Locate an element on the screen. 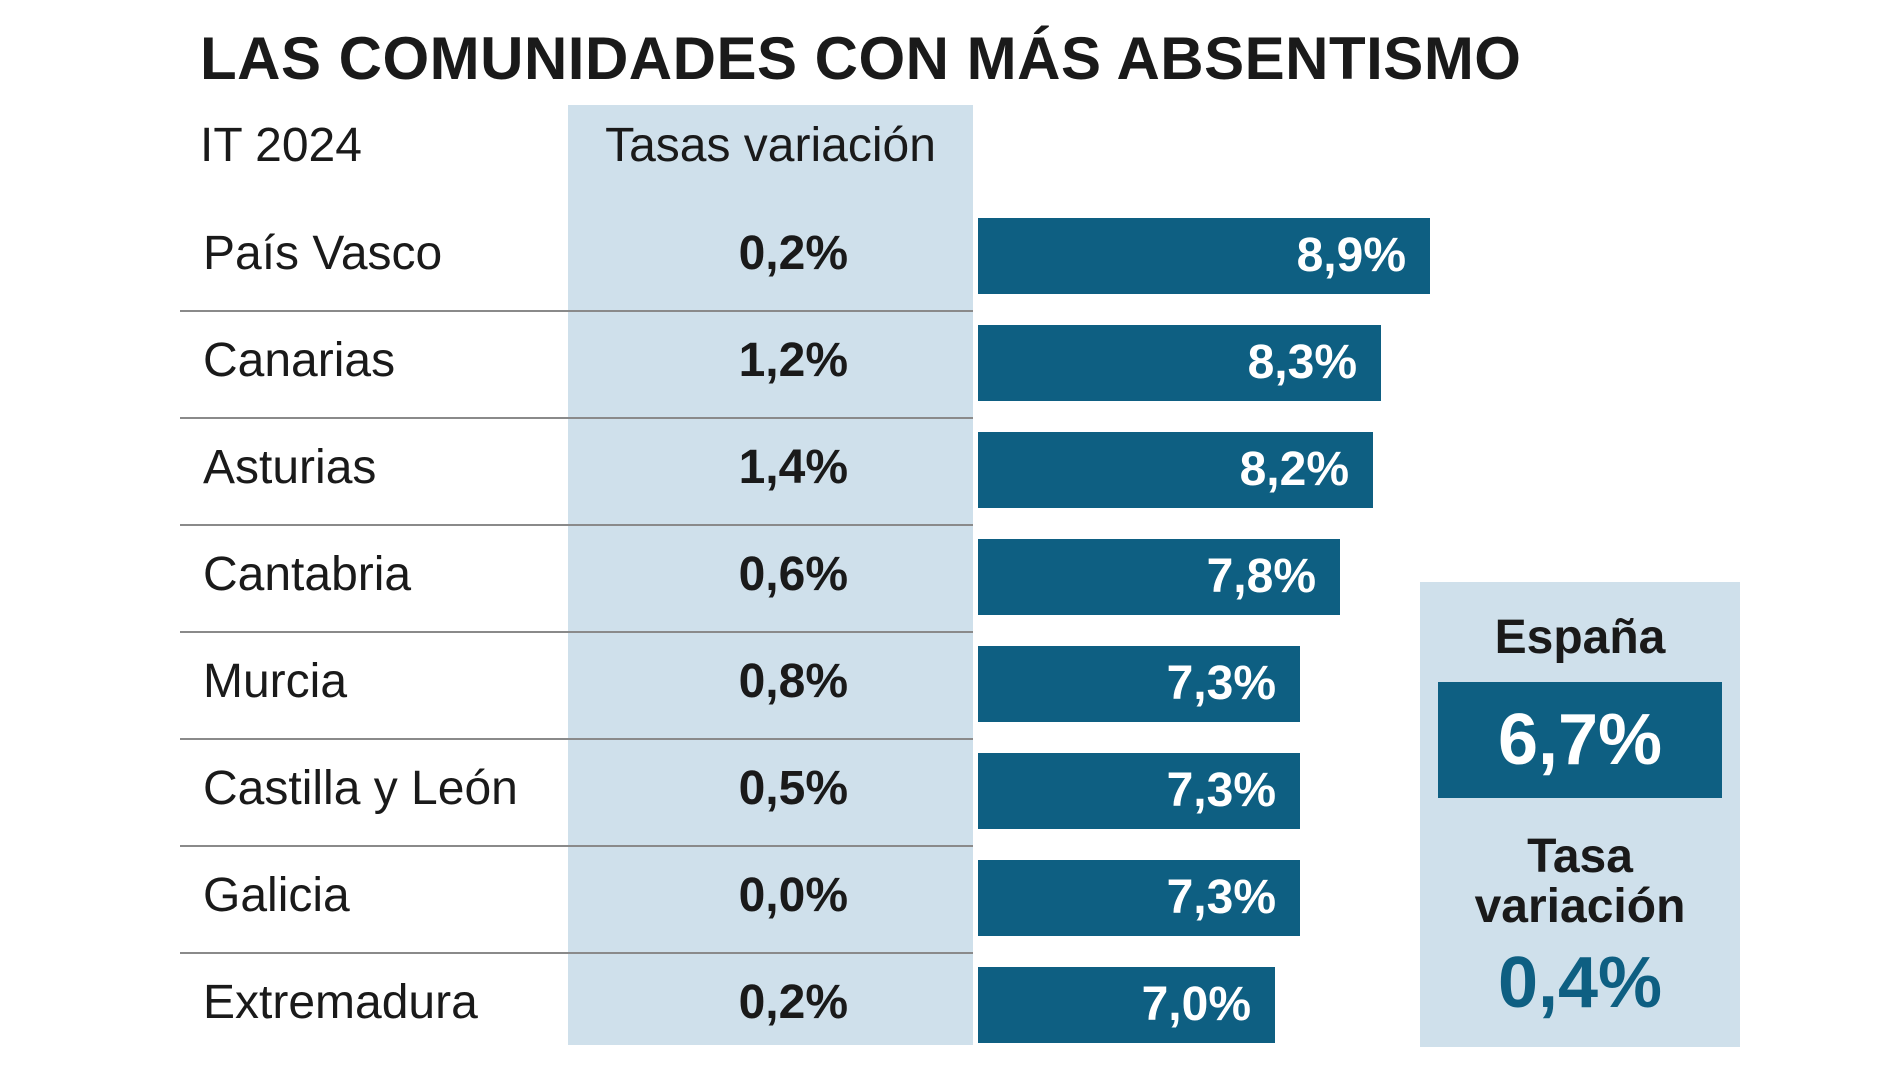 This screenshot has width=1900, height=1069. row-label: Murcia is located at coordinates (275, 681).